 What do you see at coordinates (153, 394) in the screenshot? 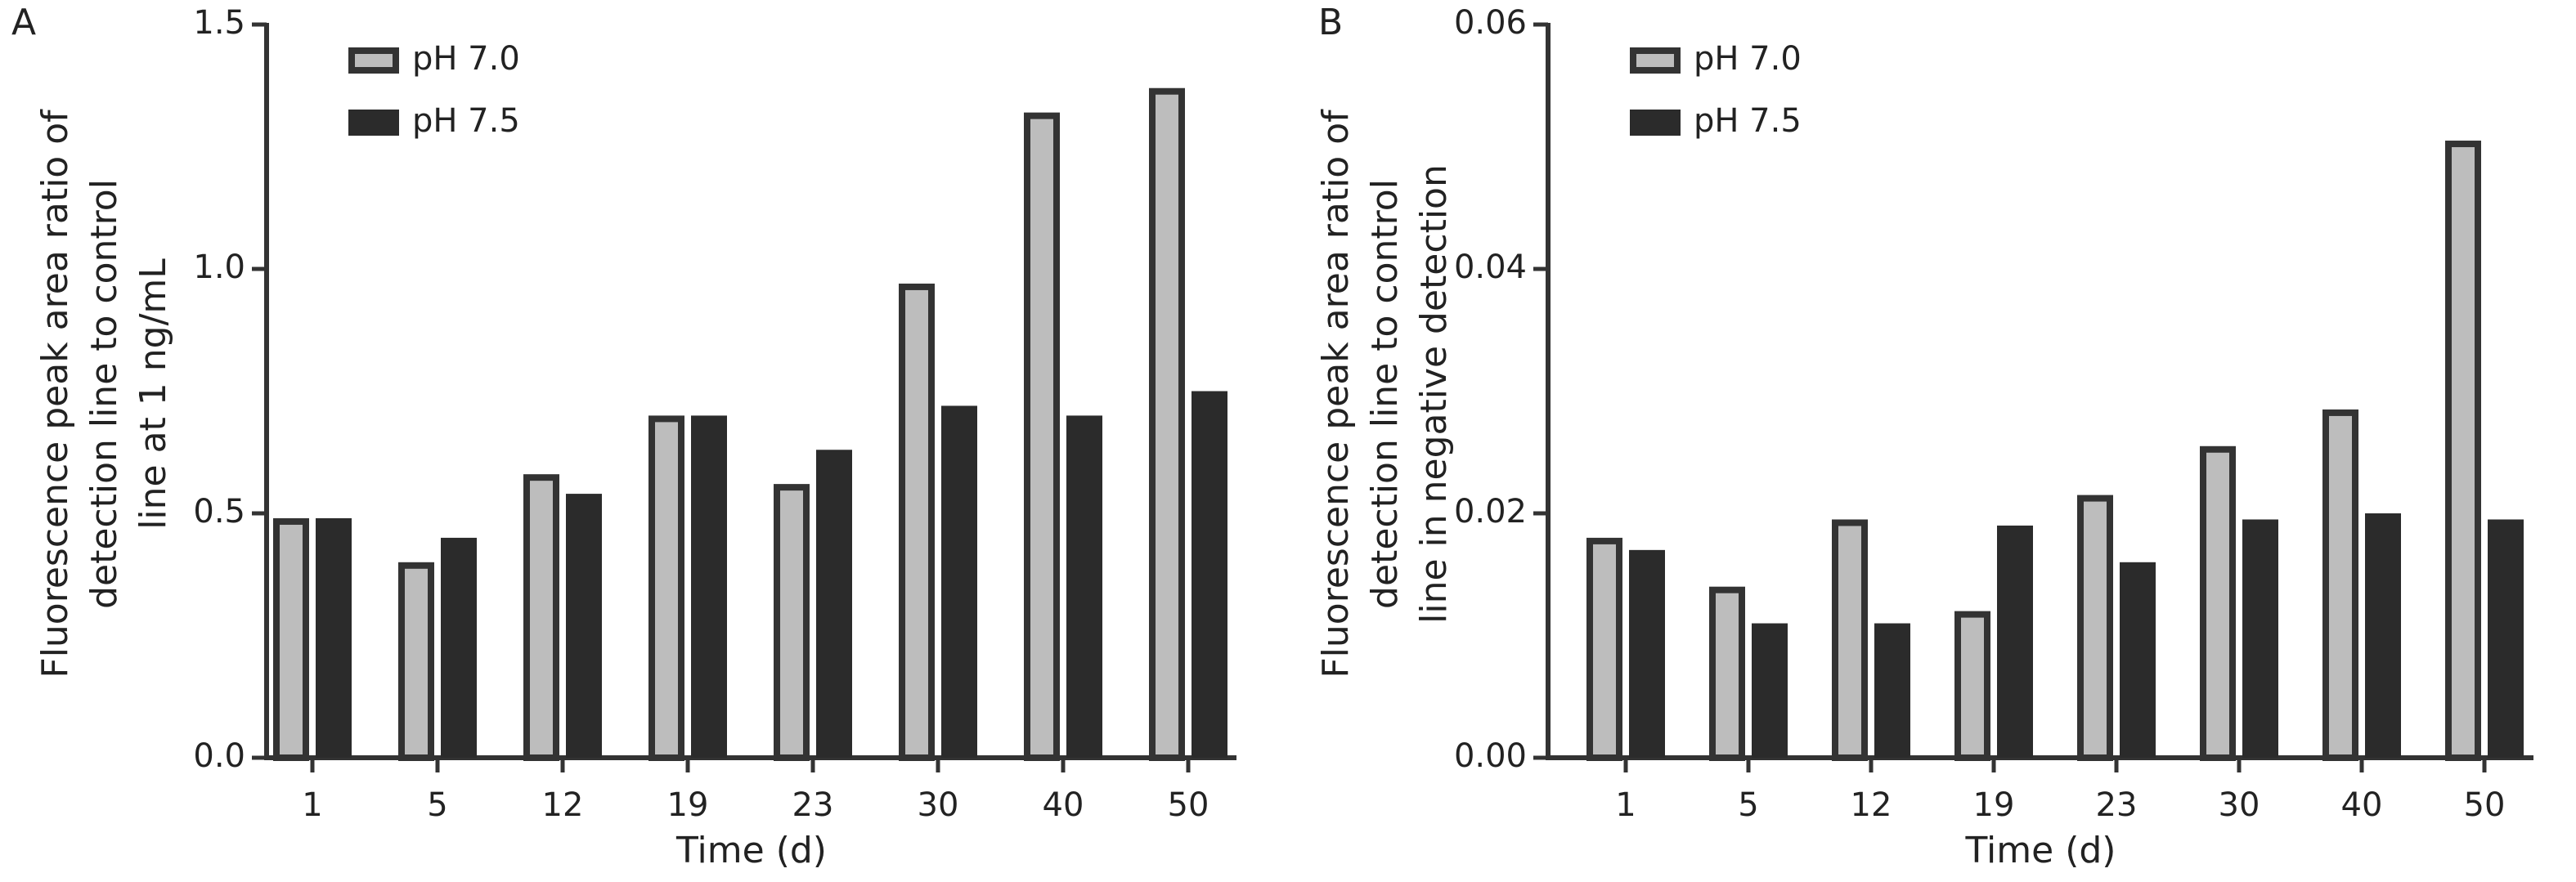
I see `y-axis-label: line at 1 ng/mL` at bounding box center [153, 394].